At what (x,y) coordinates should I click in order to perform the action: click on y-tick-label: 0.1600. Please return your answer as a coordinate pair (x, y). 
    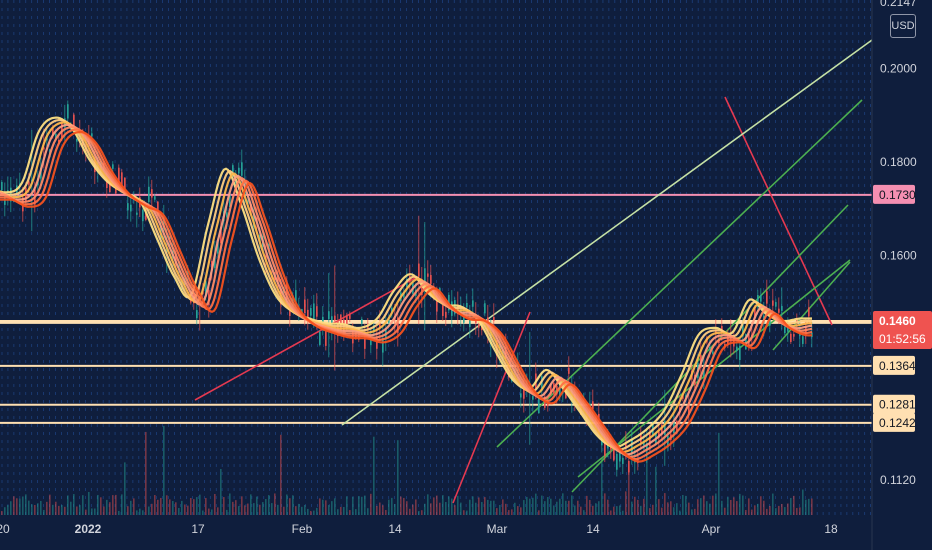
    Looking at the image, I should click on (898, 256).